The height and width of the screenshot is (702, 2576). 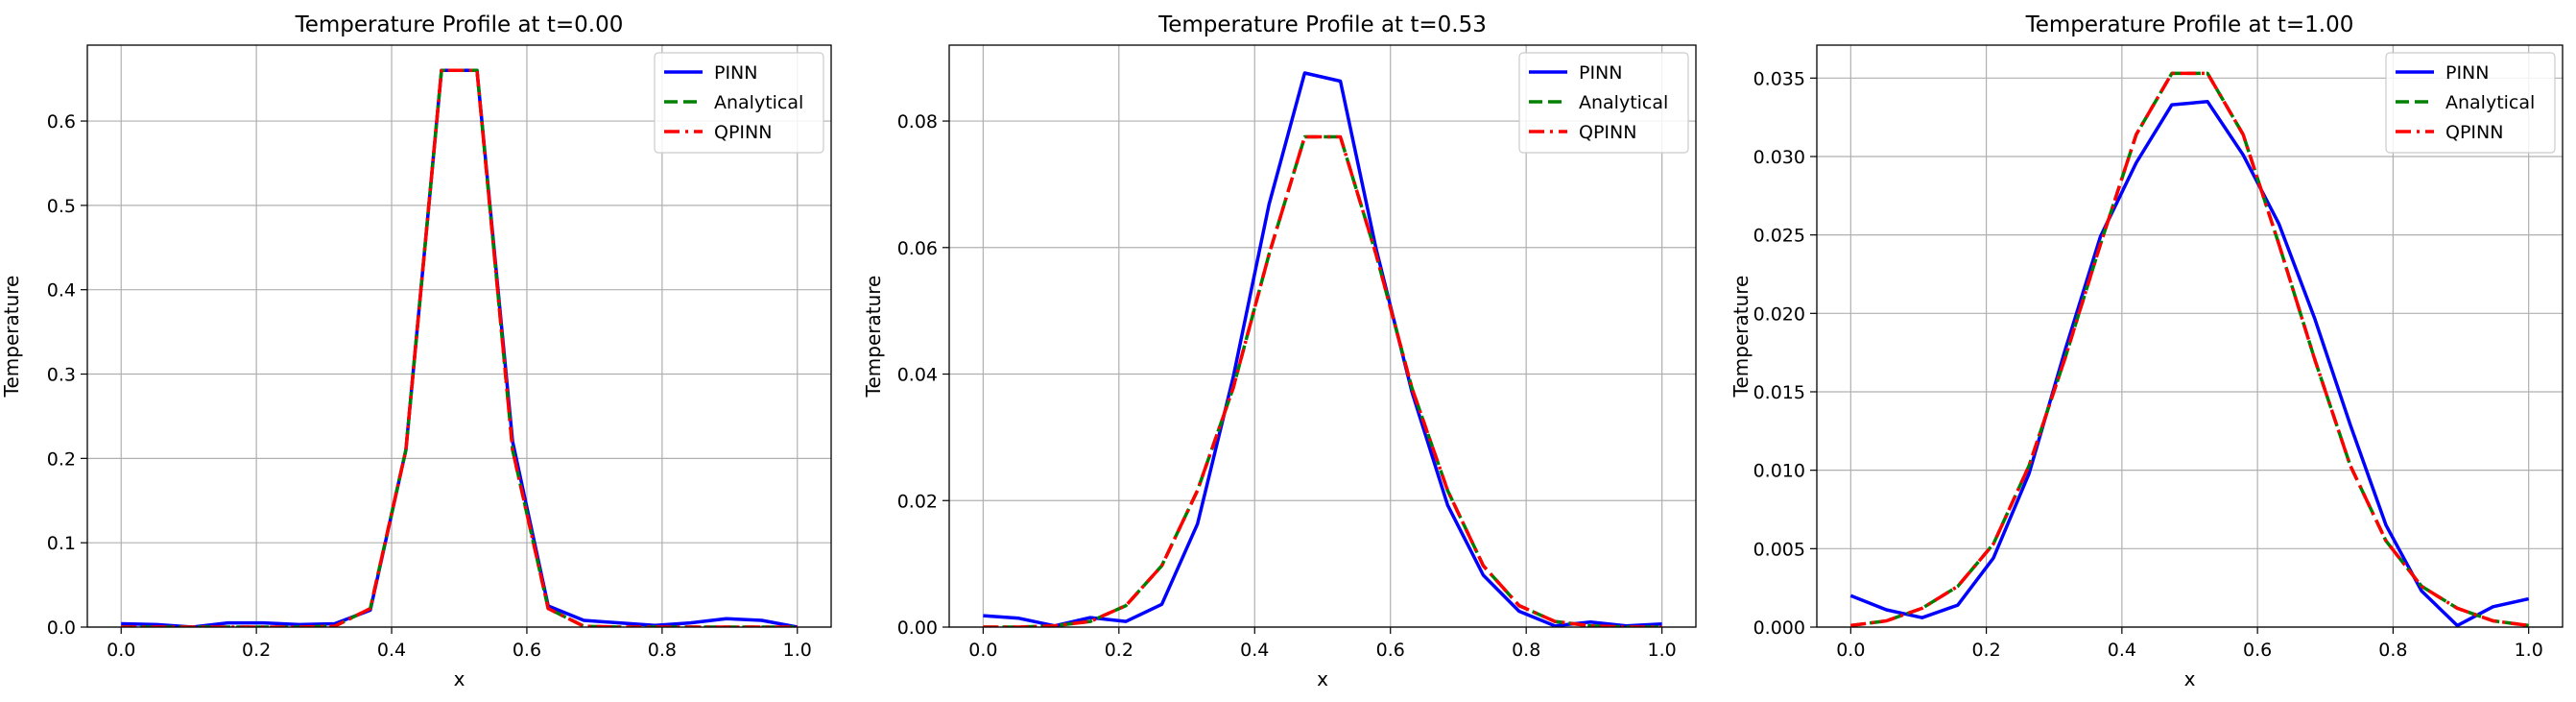 What do you see at coordinates (459, 24) in the screenshot?
I see `chart-title: Temperature Profile at t=0.00` at bounding box center [459, 24].